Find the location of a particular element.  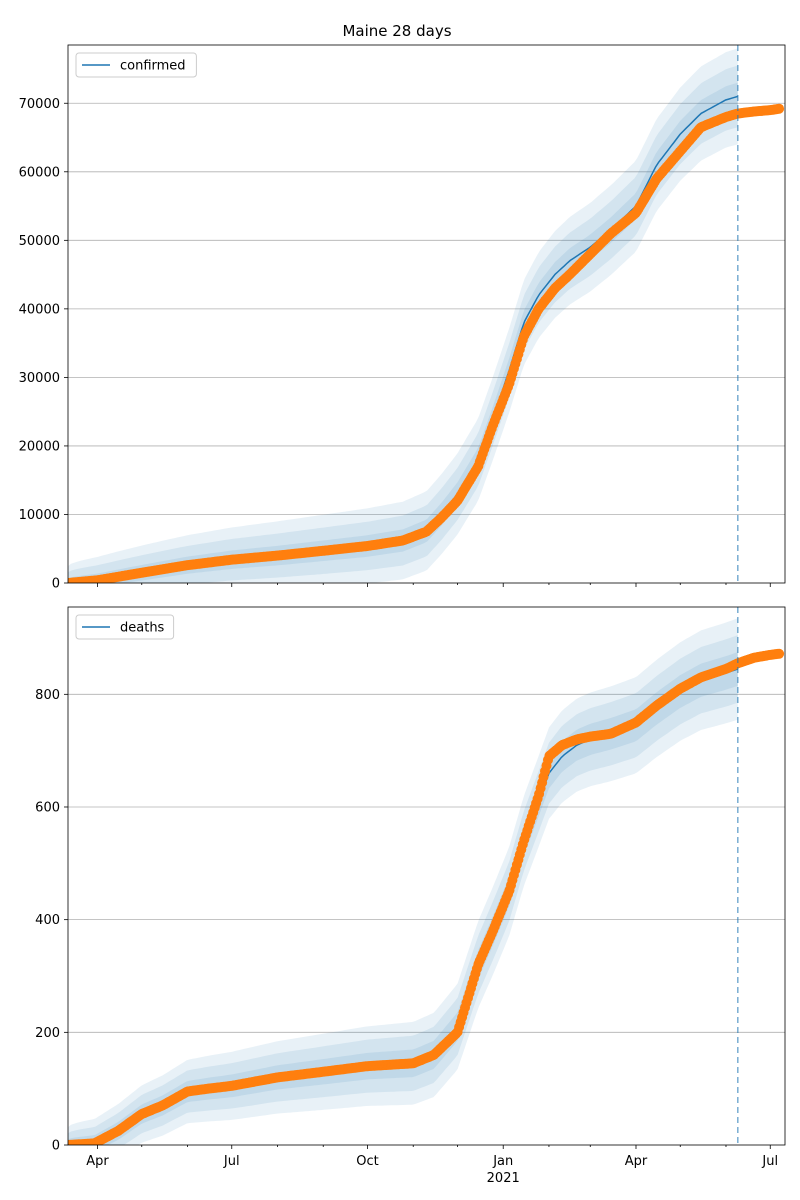

y-tick-label: 20000 is located at coordinates (39, 446).